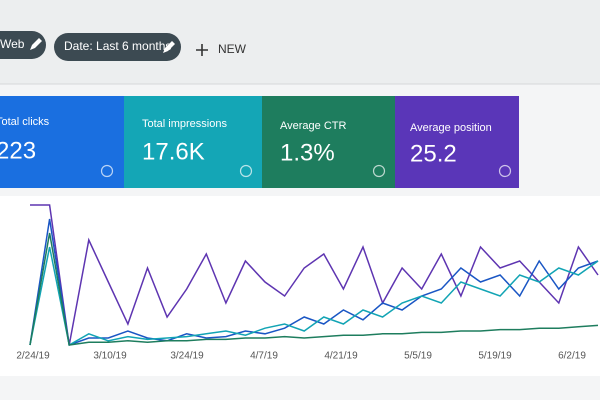  Describe the element at coordinates (184, 124) in the screenshot. I see `card-label: Total impressions` at that location.